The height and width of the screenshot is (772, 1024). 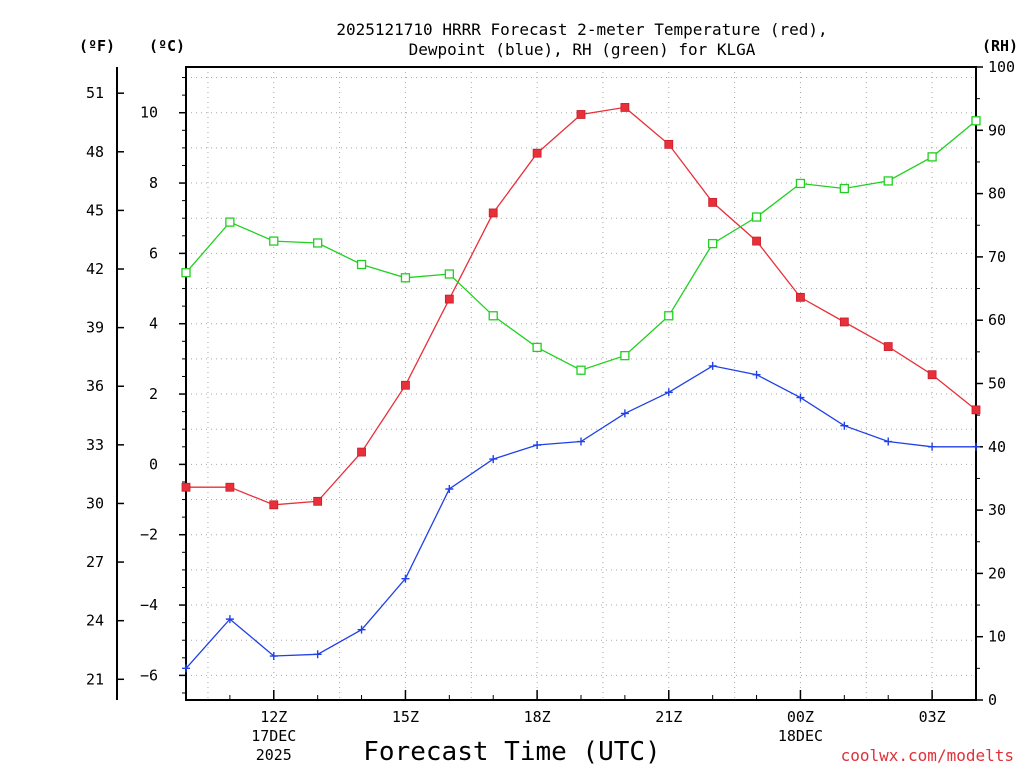 What do you see at coordinates (95, 152) in the screenshot?
I see `fahrenheit-tick-label: 48` at bounding box center [95, 152].